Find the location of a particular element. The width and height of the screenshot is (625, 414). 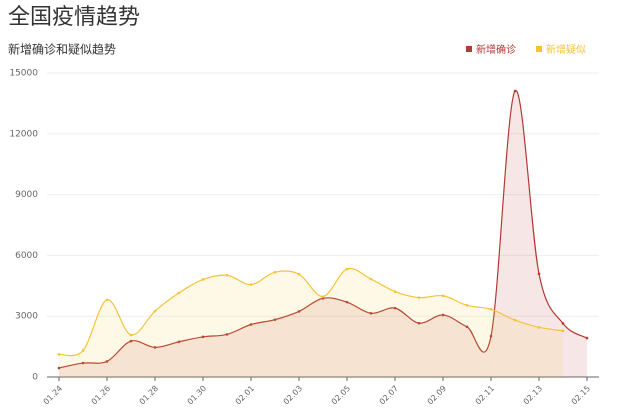

y-tick-label: 15000 is located at coordinates (23, 74).